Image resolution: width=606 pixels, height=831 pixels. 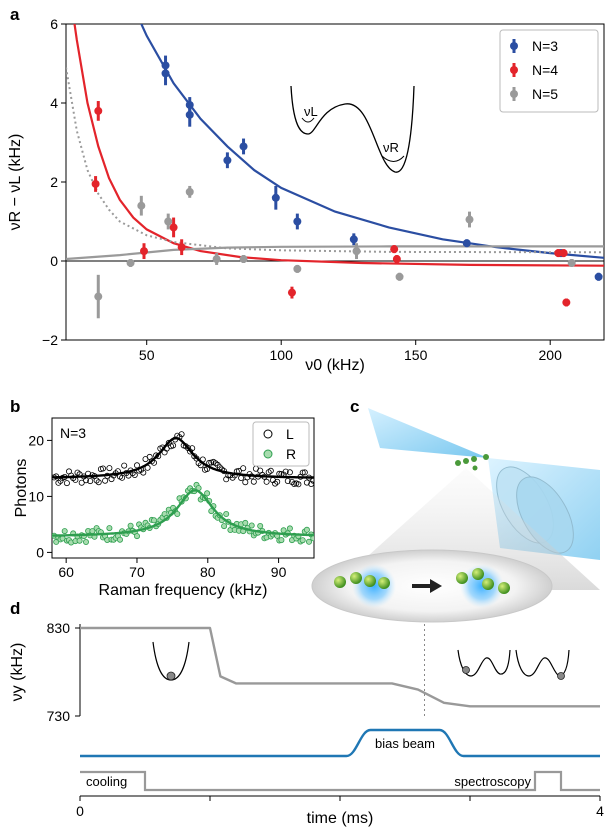 I want to click on panel-b-xlabel: Raman frequency (kHz), so click(x=183, y=590).